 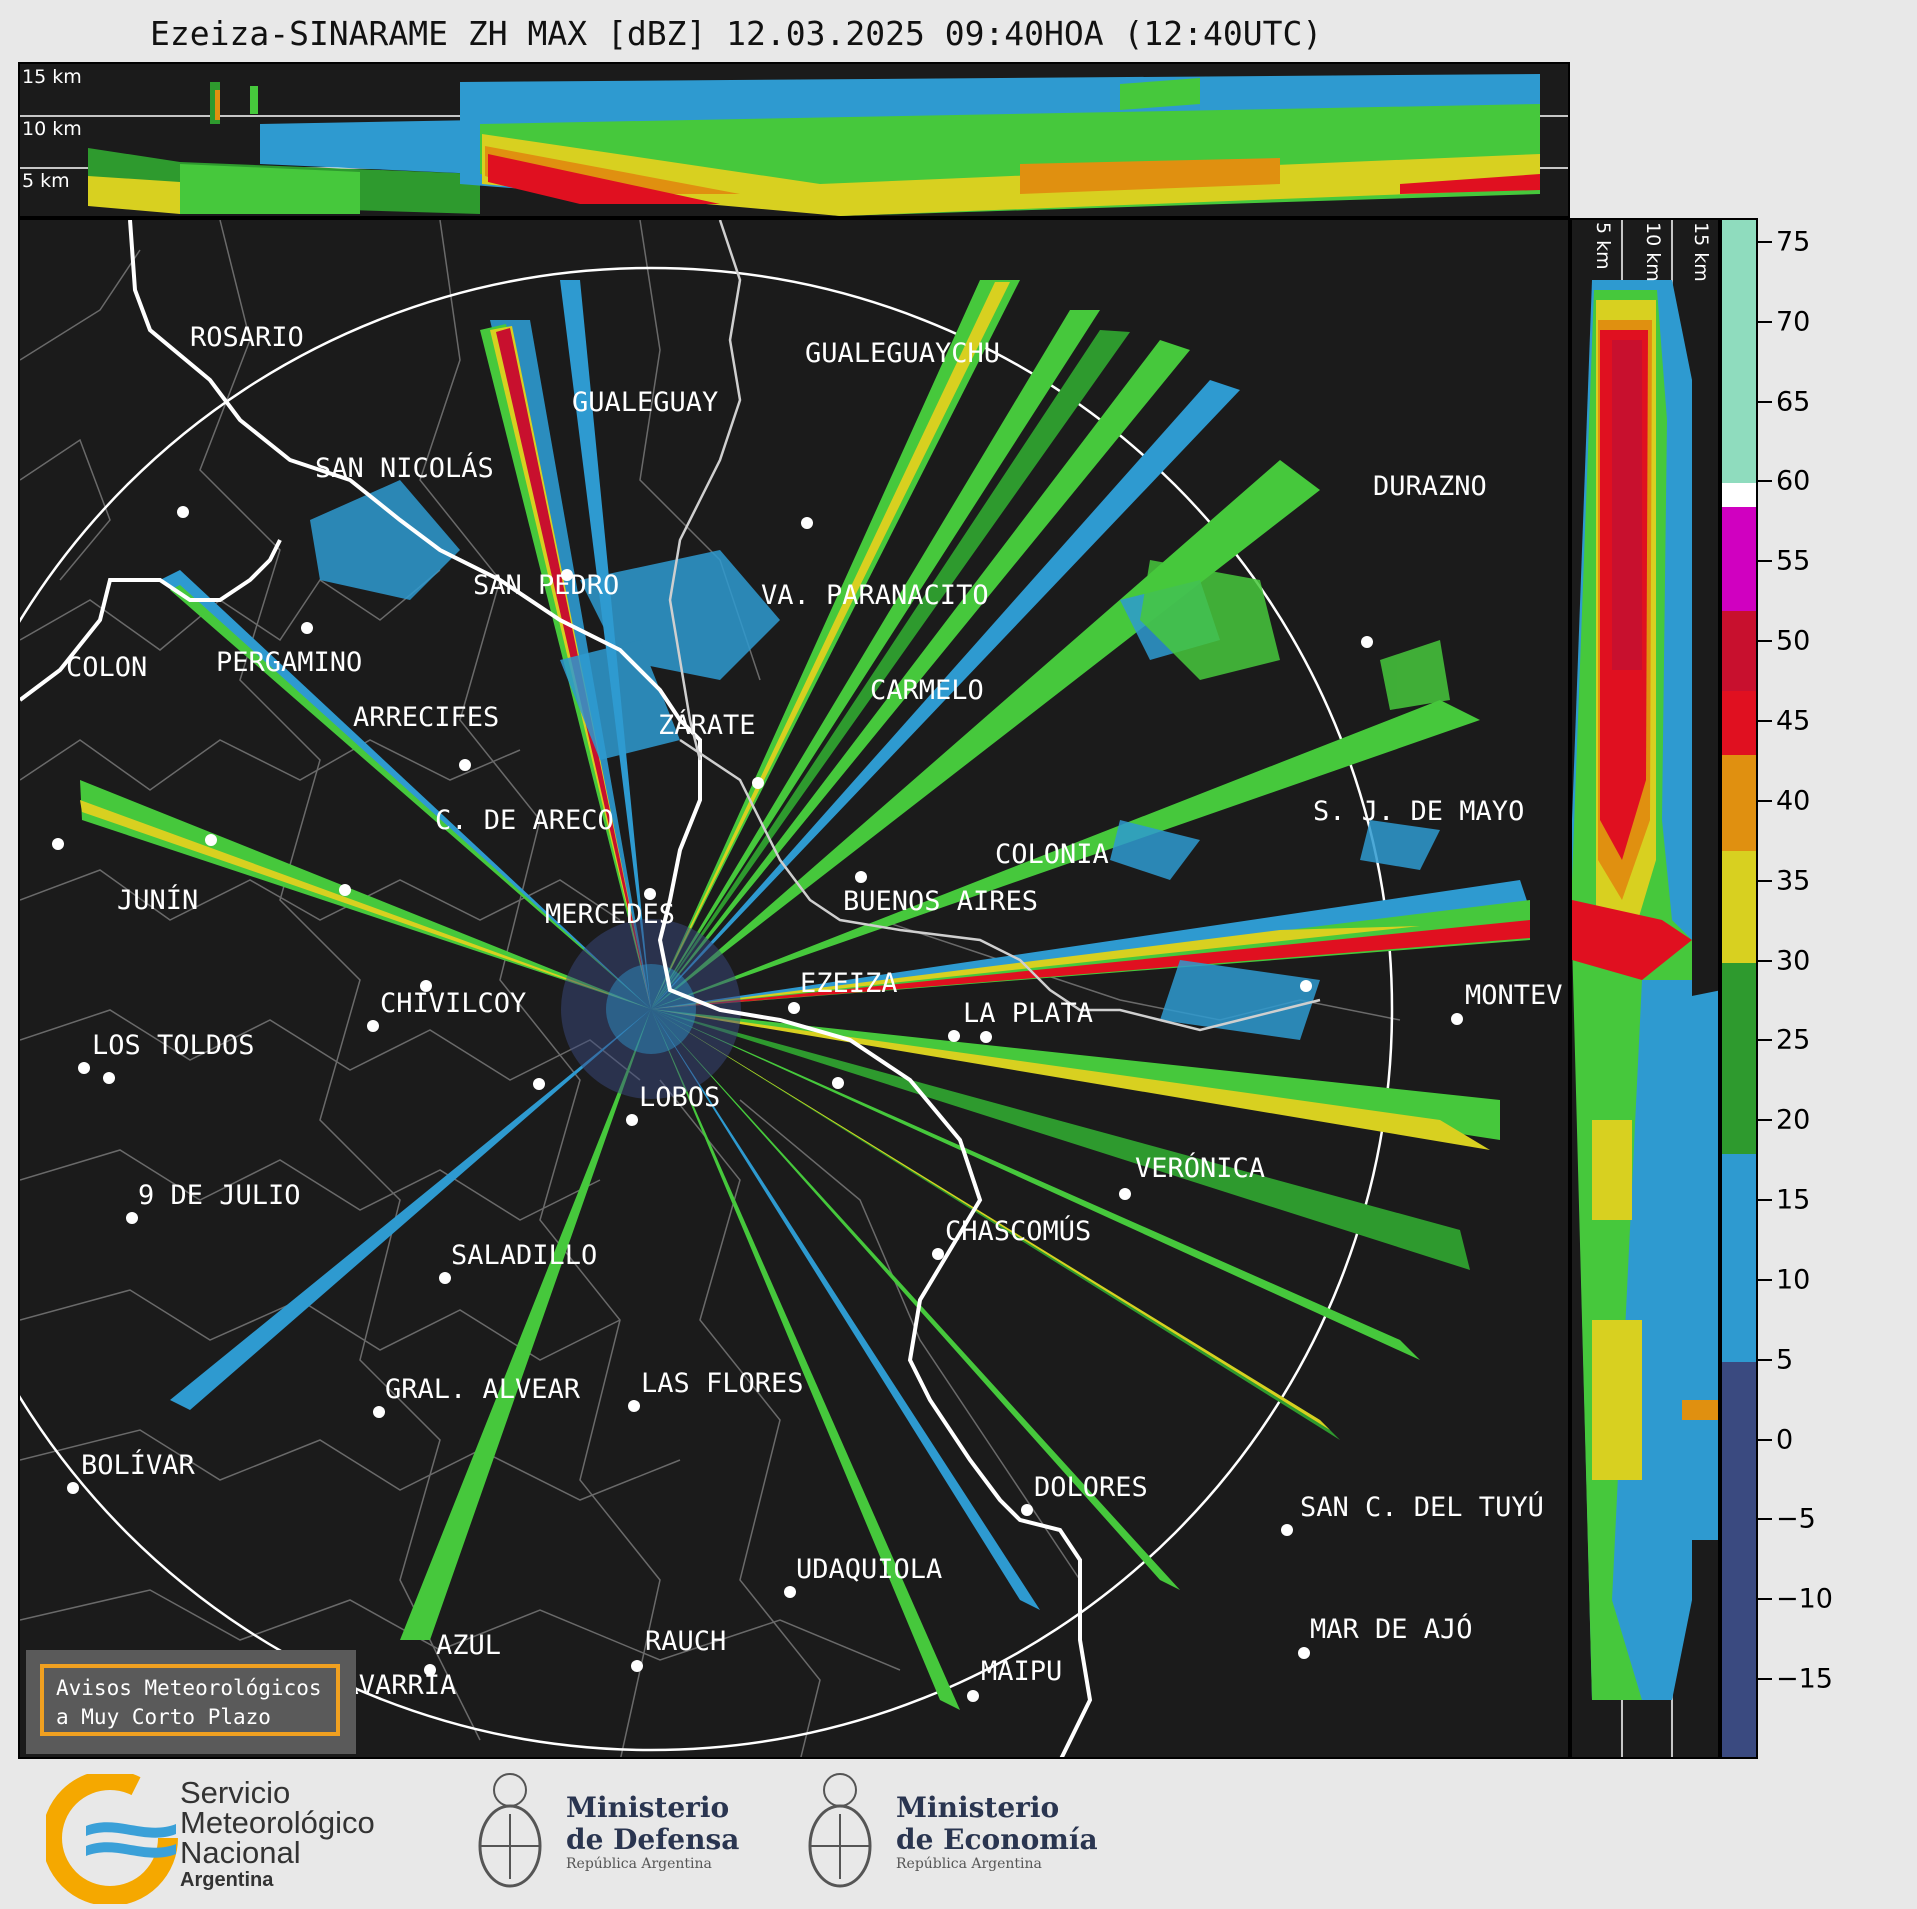 I want to click on city-label-gualeguaychu: GUALEGUAYCHU, so click(x=903, y=353).